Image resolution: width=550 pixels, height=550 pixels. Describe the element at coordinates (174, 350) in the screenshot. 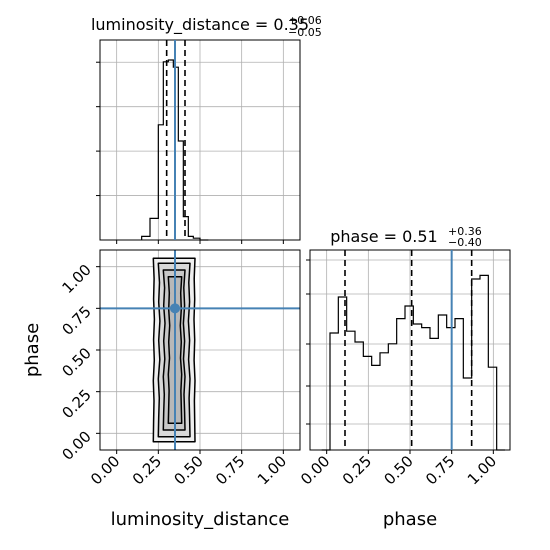

I see `density-2d-contours` at that location.